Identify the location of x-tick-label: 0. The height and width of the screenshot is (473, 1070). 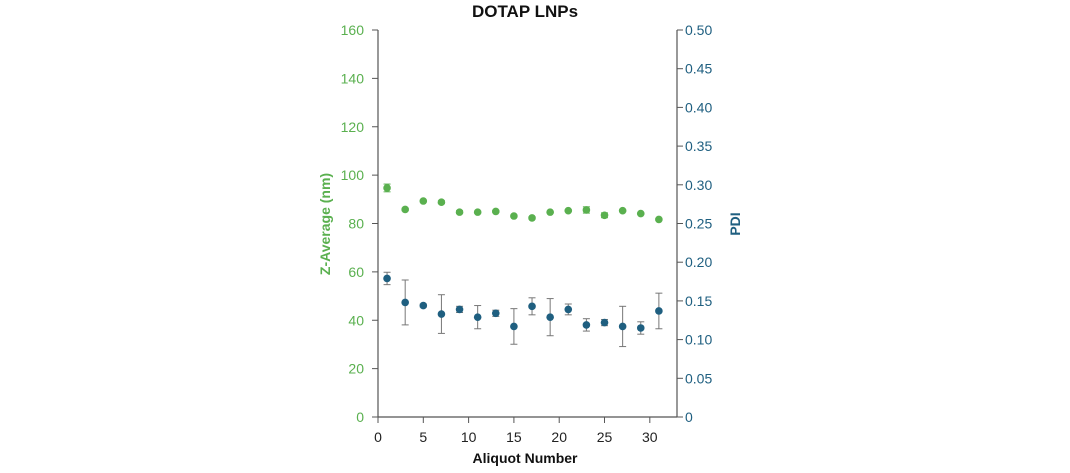
(378, 437).